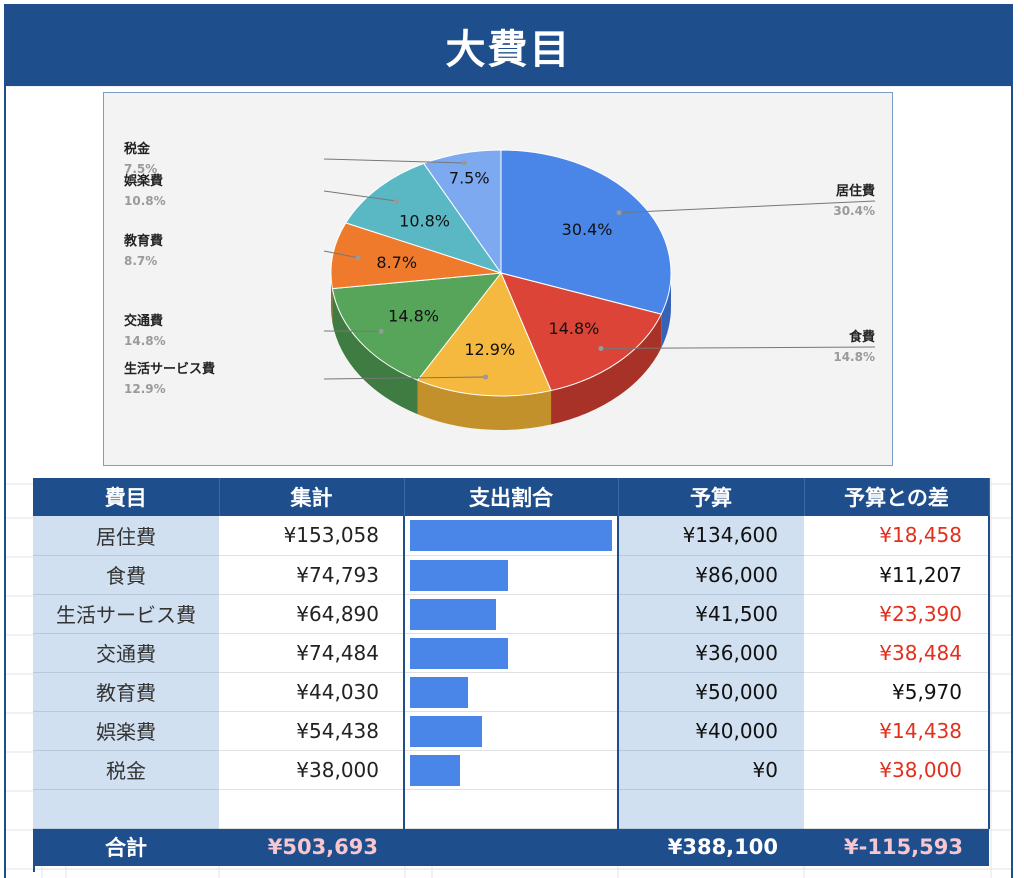 This screenshot has height=878, width=1024. I want to click on cell-category: 生活サービス費, so click(126, 614).